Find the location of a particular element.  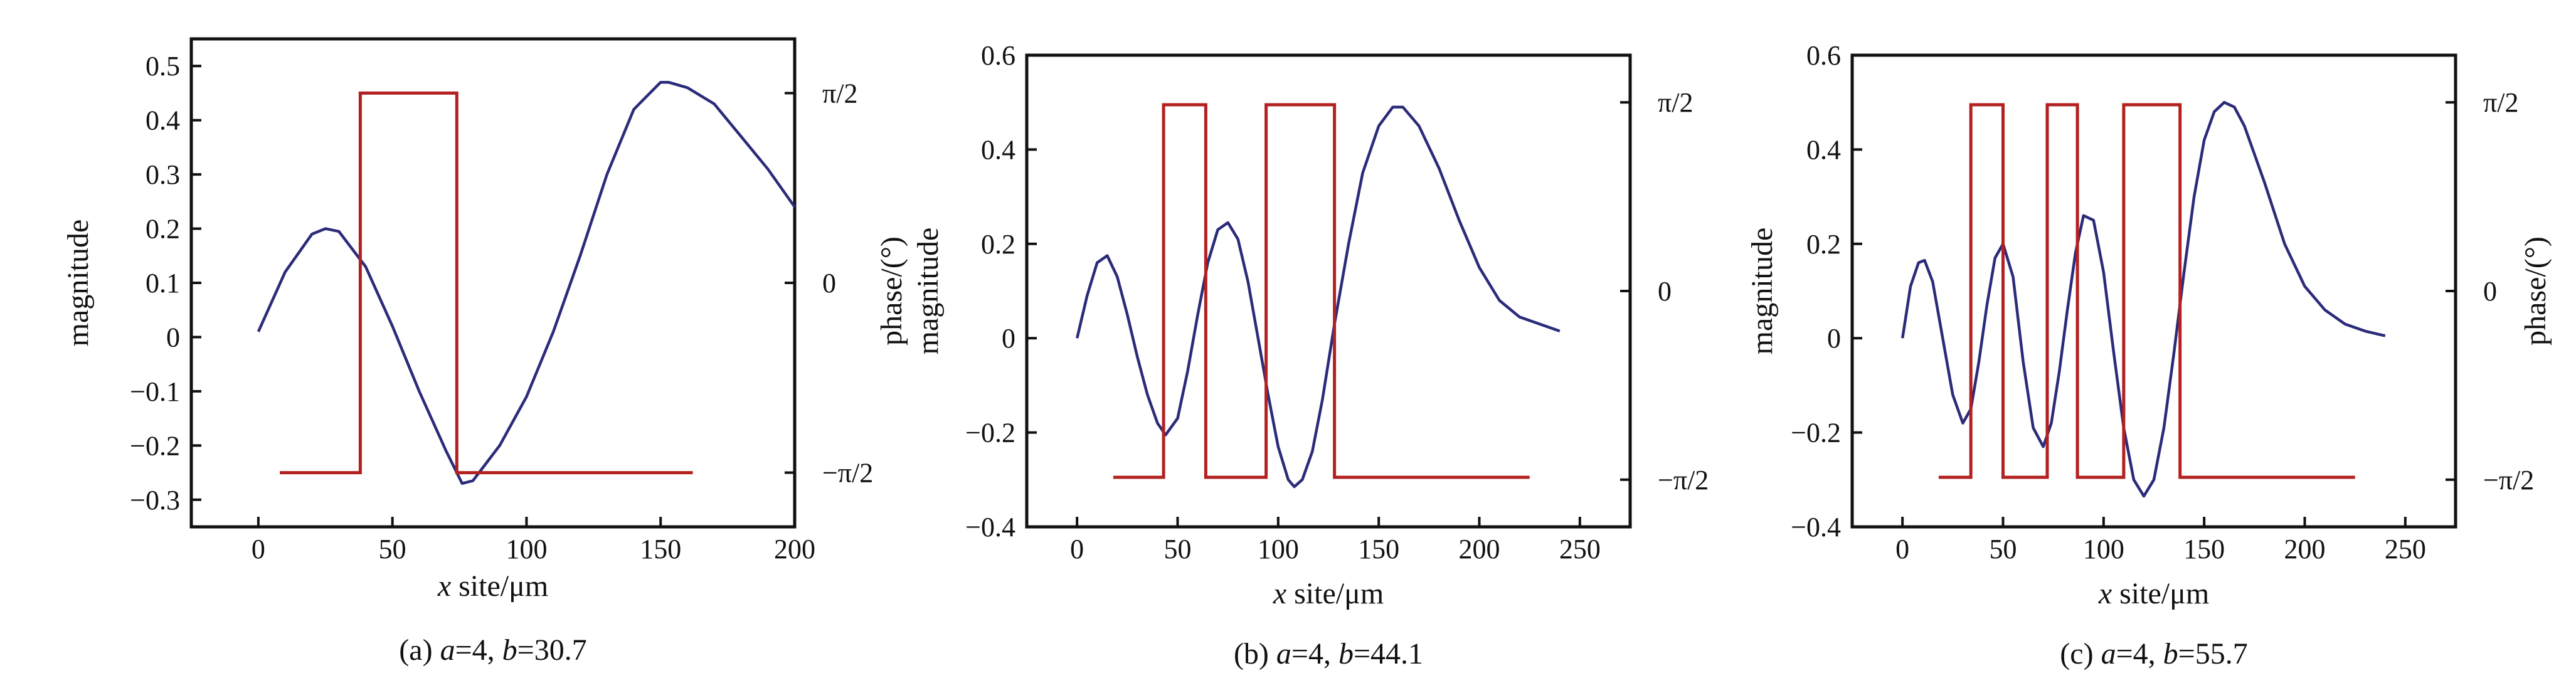

panel-b-caption: (b) a=4, b=44.1 is located at coordinates (1328, 653).